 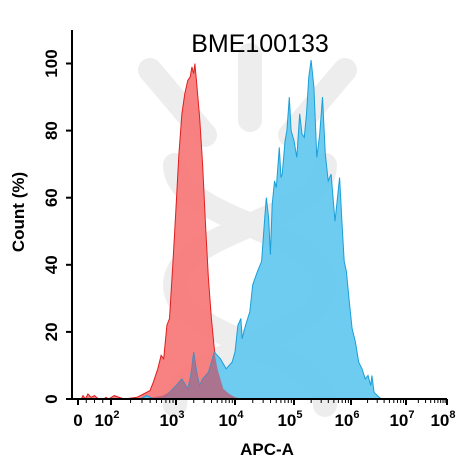 I want to click on x-tick-label: 10⁷, so click(x=401, y=419).